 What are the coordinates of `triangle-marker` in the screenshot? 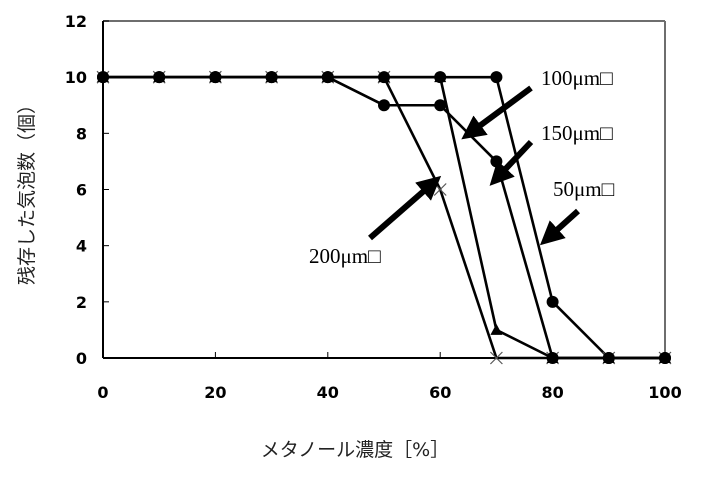 It's located at (496, 329).